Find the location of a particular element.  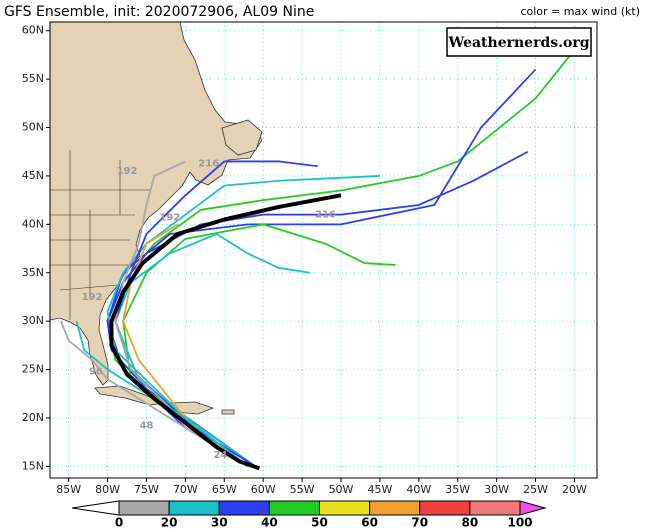

puerto-rico is located at coordinates (228, 412).